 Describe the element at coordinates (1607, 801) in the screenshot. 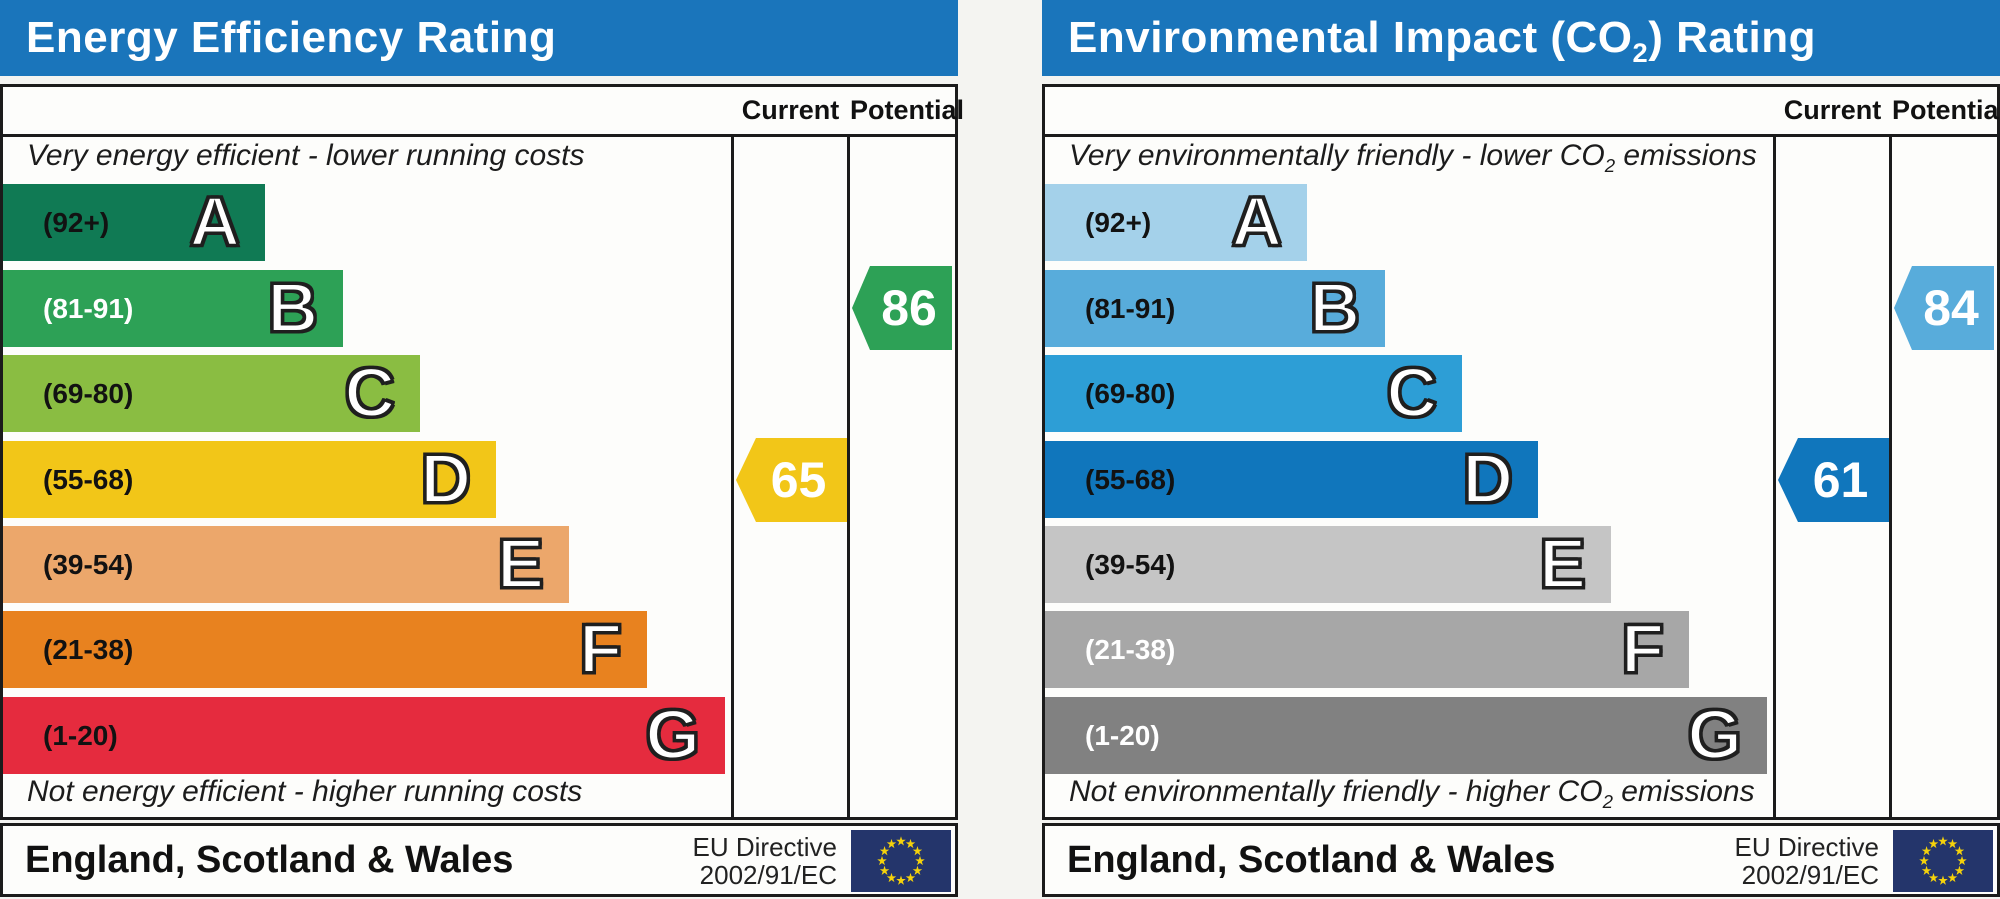

I see `bottom-caption-subscript: 2` at that location.